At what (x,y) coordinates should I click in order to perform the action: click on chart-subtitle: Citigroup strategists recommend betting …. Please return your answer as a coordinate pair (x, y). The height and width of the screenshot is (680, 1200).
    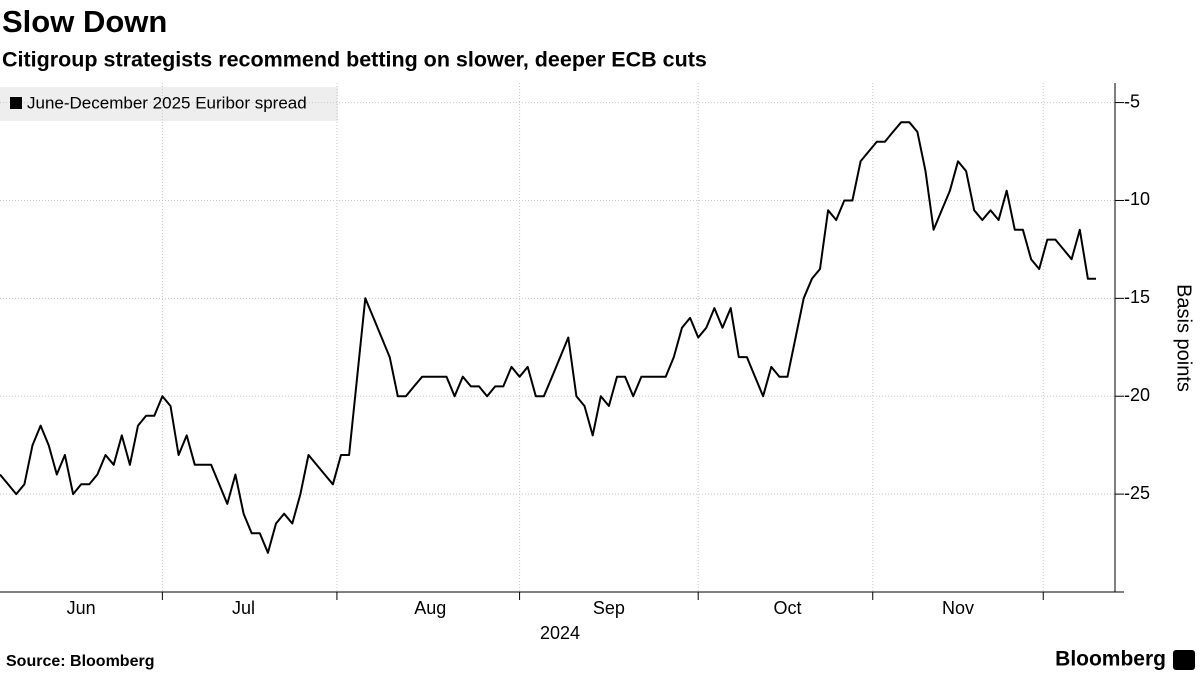
    Looking at the image, I should click on (354, 60).